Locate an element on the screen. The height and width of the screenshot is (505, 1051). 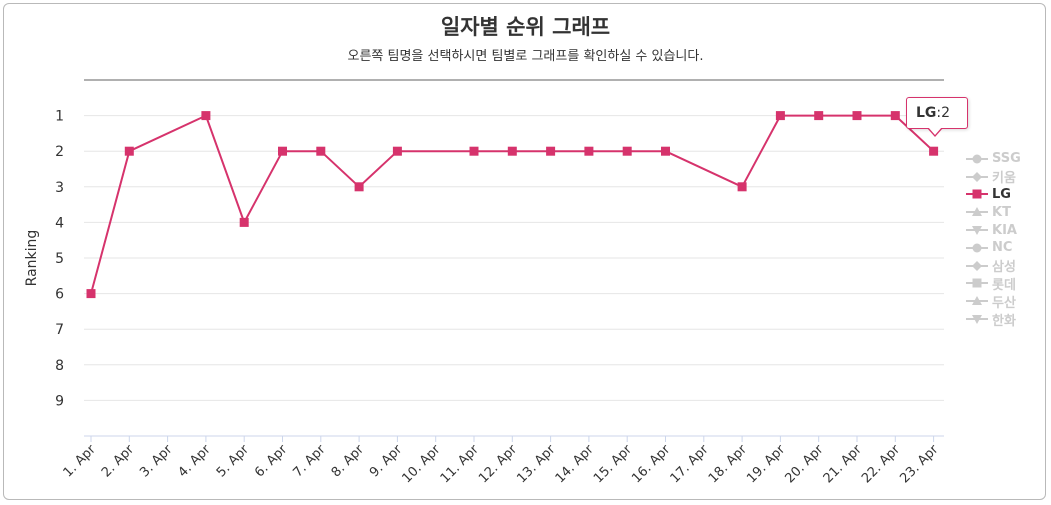
x-tick-label: 10. Apr is located at coordinates (421, 464).